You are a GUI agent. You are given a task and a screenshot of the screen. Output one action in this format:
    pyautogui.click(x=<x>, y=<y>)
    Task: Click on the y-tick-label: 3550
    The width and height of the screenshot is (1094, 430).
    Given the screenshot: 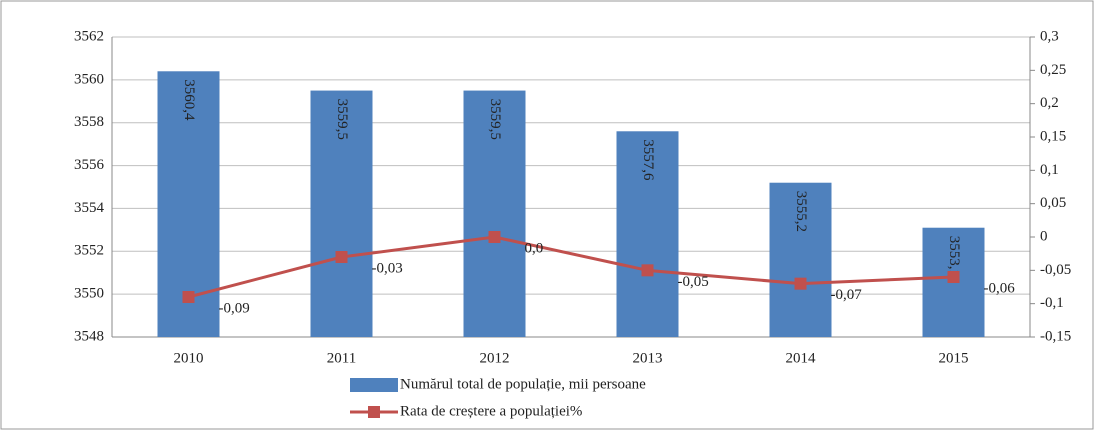 What is the action you would take?
    pyautogui.click(x=89, y=294)
    